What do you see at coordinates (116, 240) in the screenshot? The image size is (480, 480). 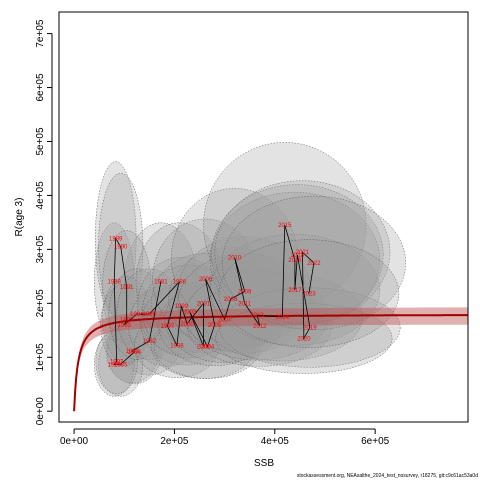 I see `year-label: 1989` at bounding box center [116, 240].